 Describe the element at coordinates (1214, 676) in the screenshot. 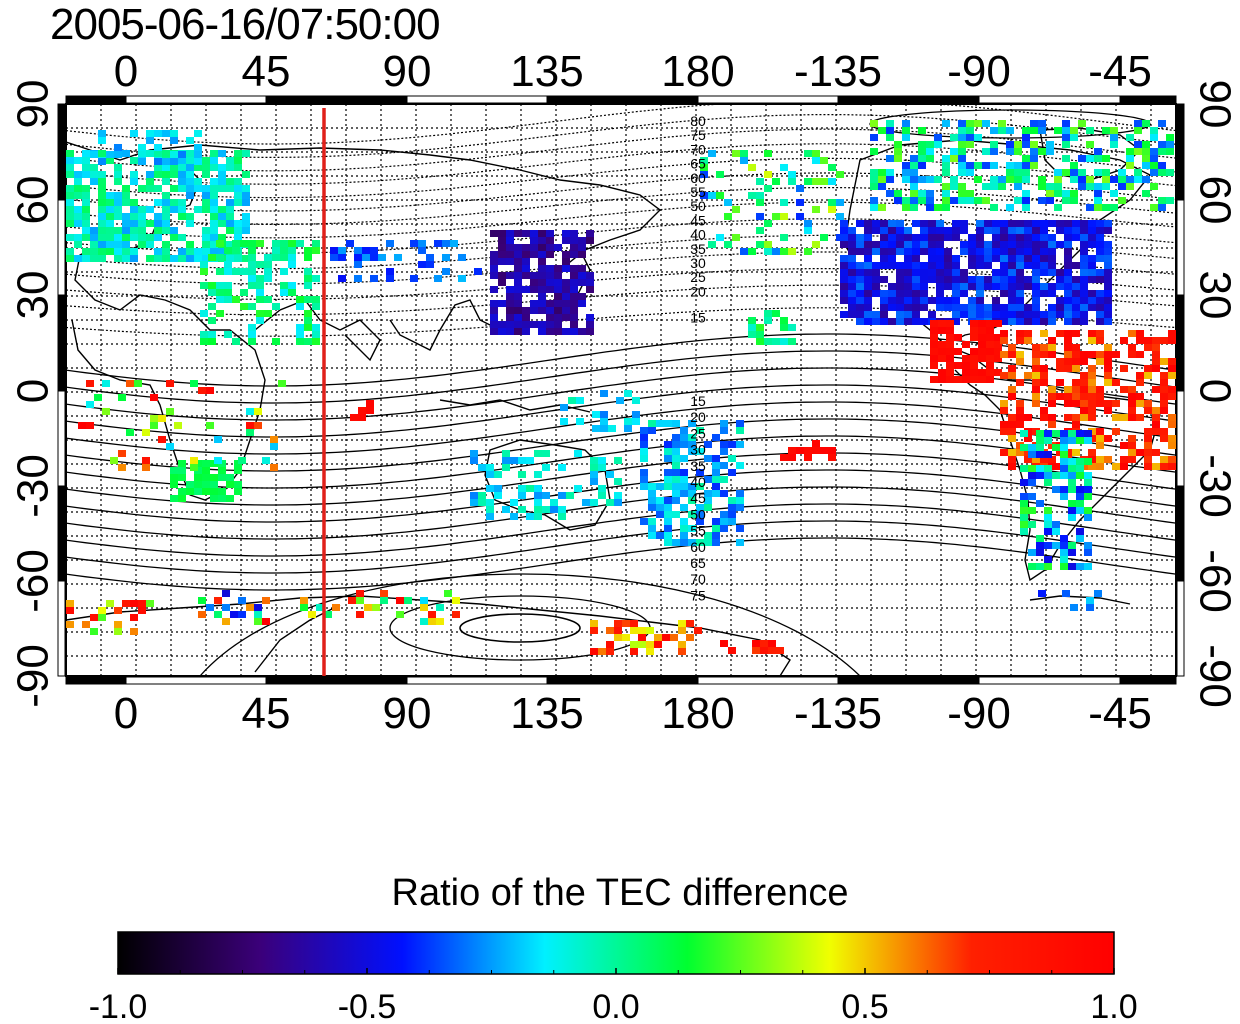

I see `tick-label: -90` at that location.